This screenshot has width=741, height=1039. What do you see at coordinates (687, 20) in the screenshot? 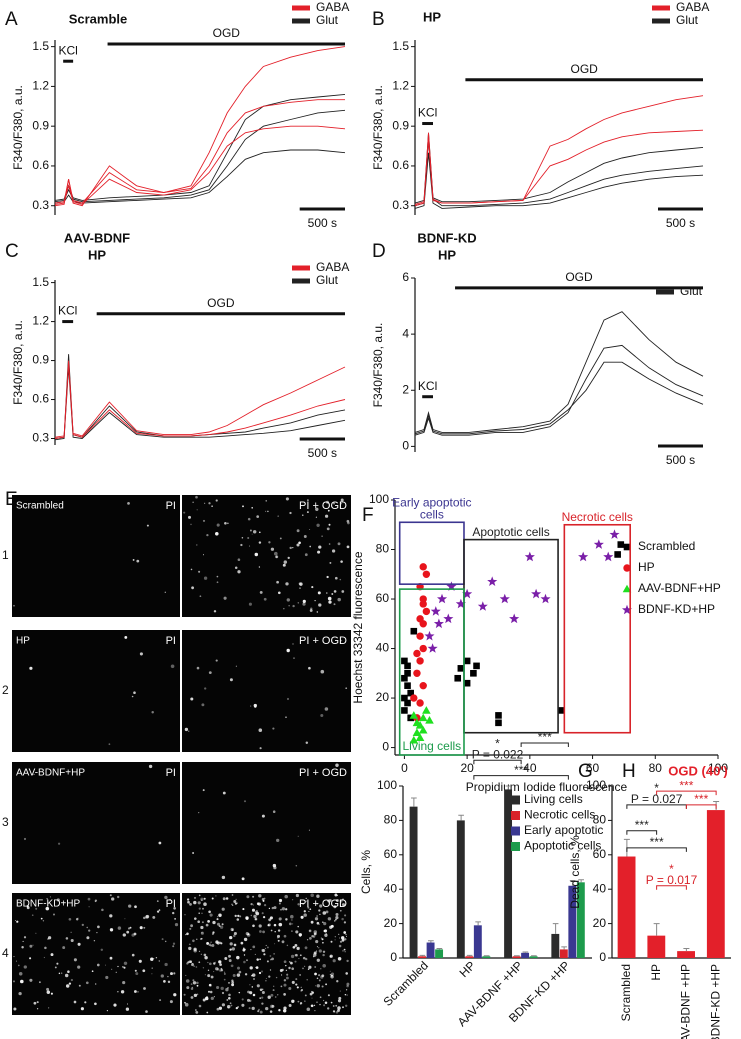
I see `legend-label: Glut` at bounding box center [687, 20].